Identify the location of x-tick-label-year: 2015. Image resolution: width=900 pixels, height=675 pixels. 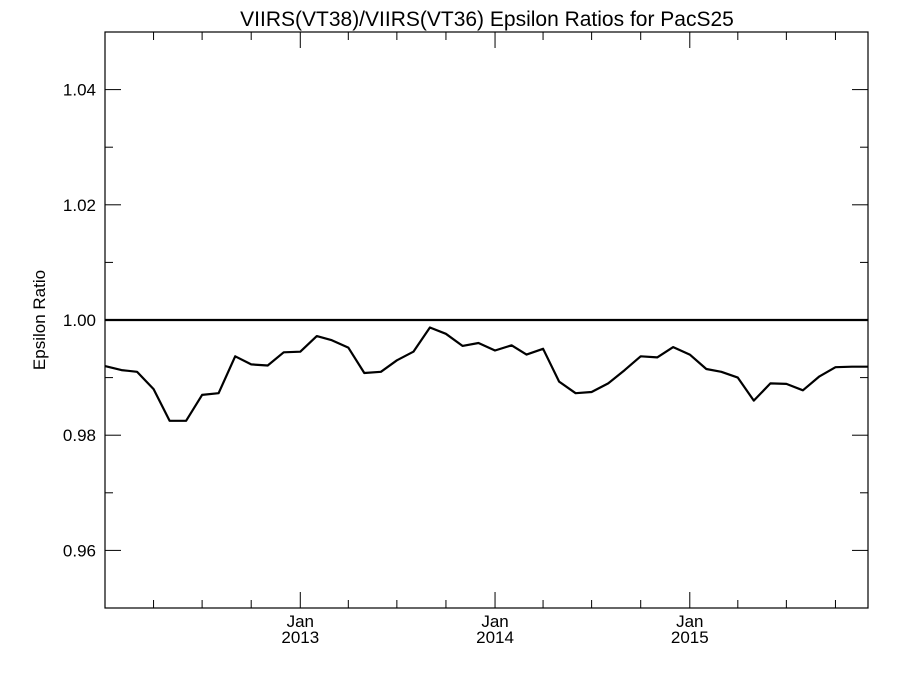
(690, 637).